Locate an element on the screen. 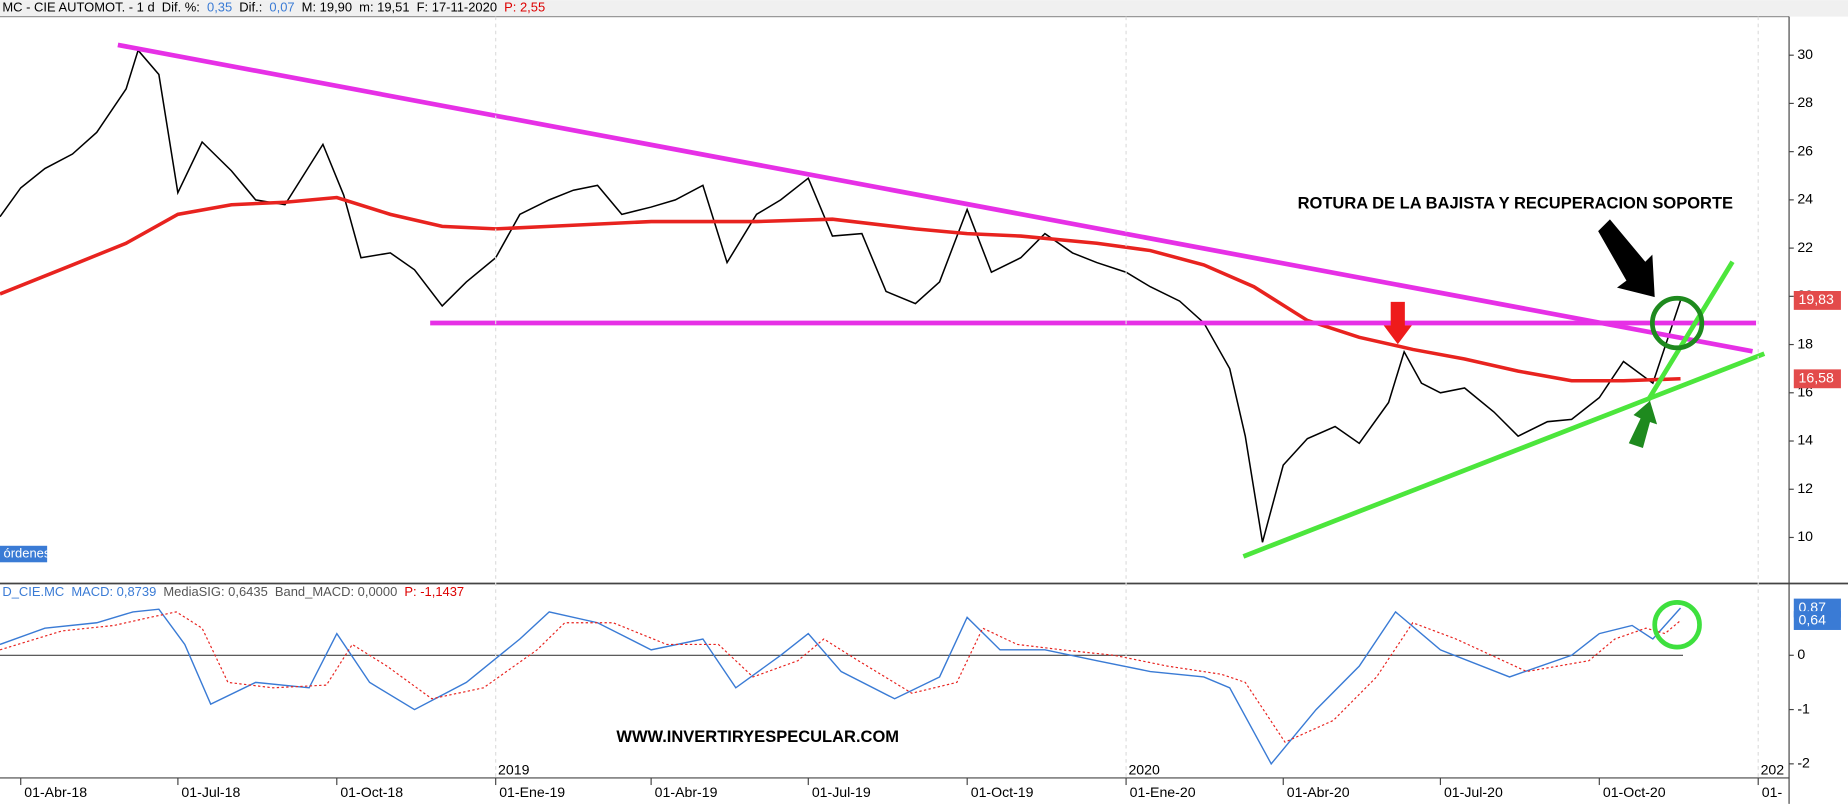  last-value-label: 0,64 is located at coordinates (1812, 619).